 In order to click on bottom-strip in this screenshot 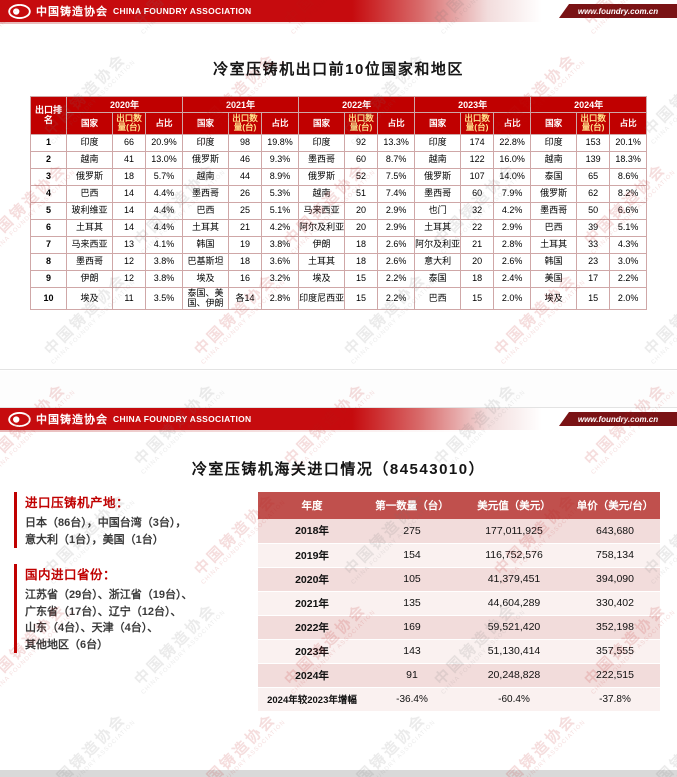, I will do `click(338, 773)`.